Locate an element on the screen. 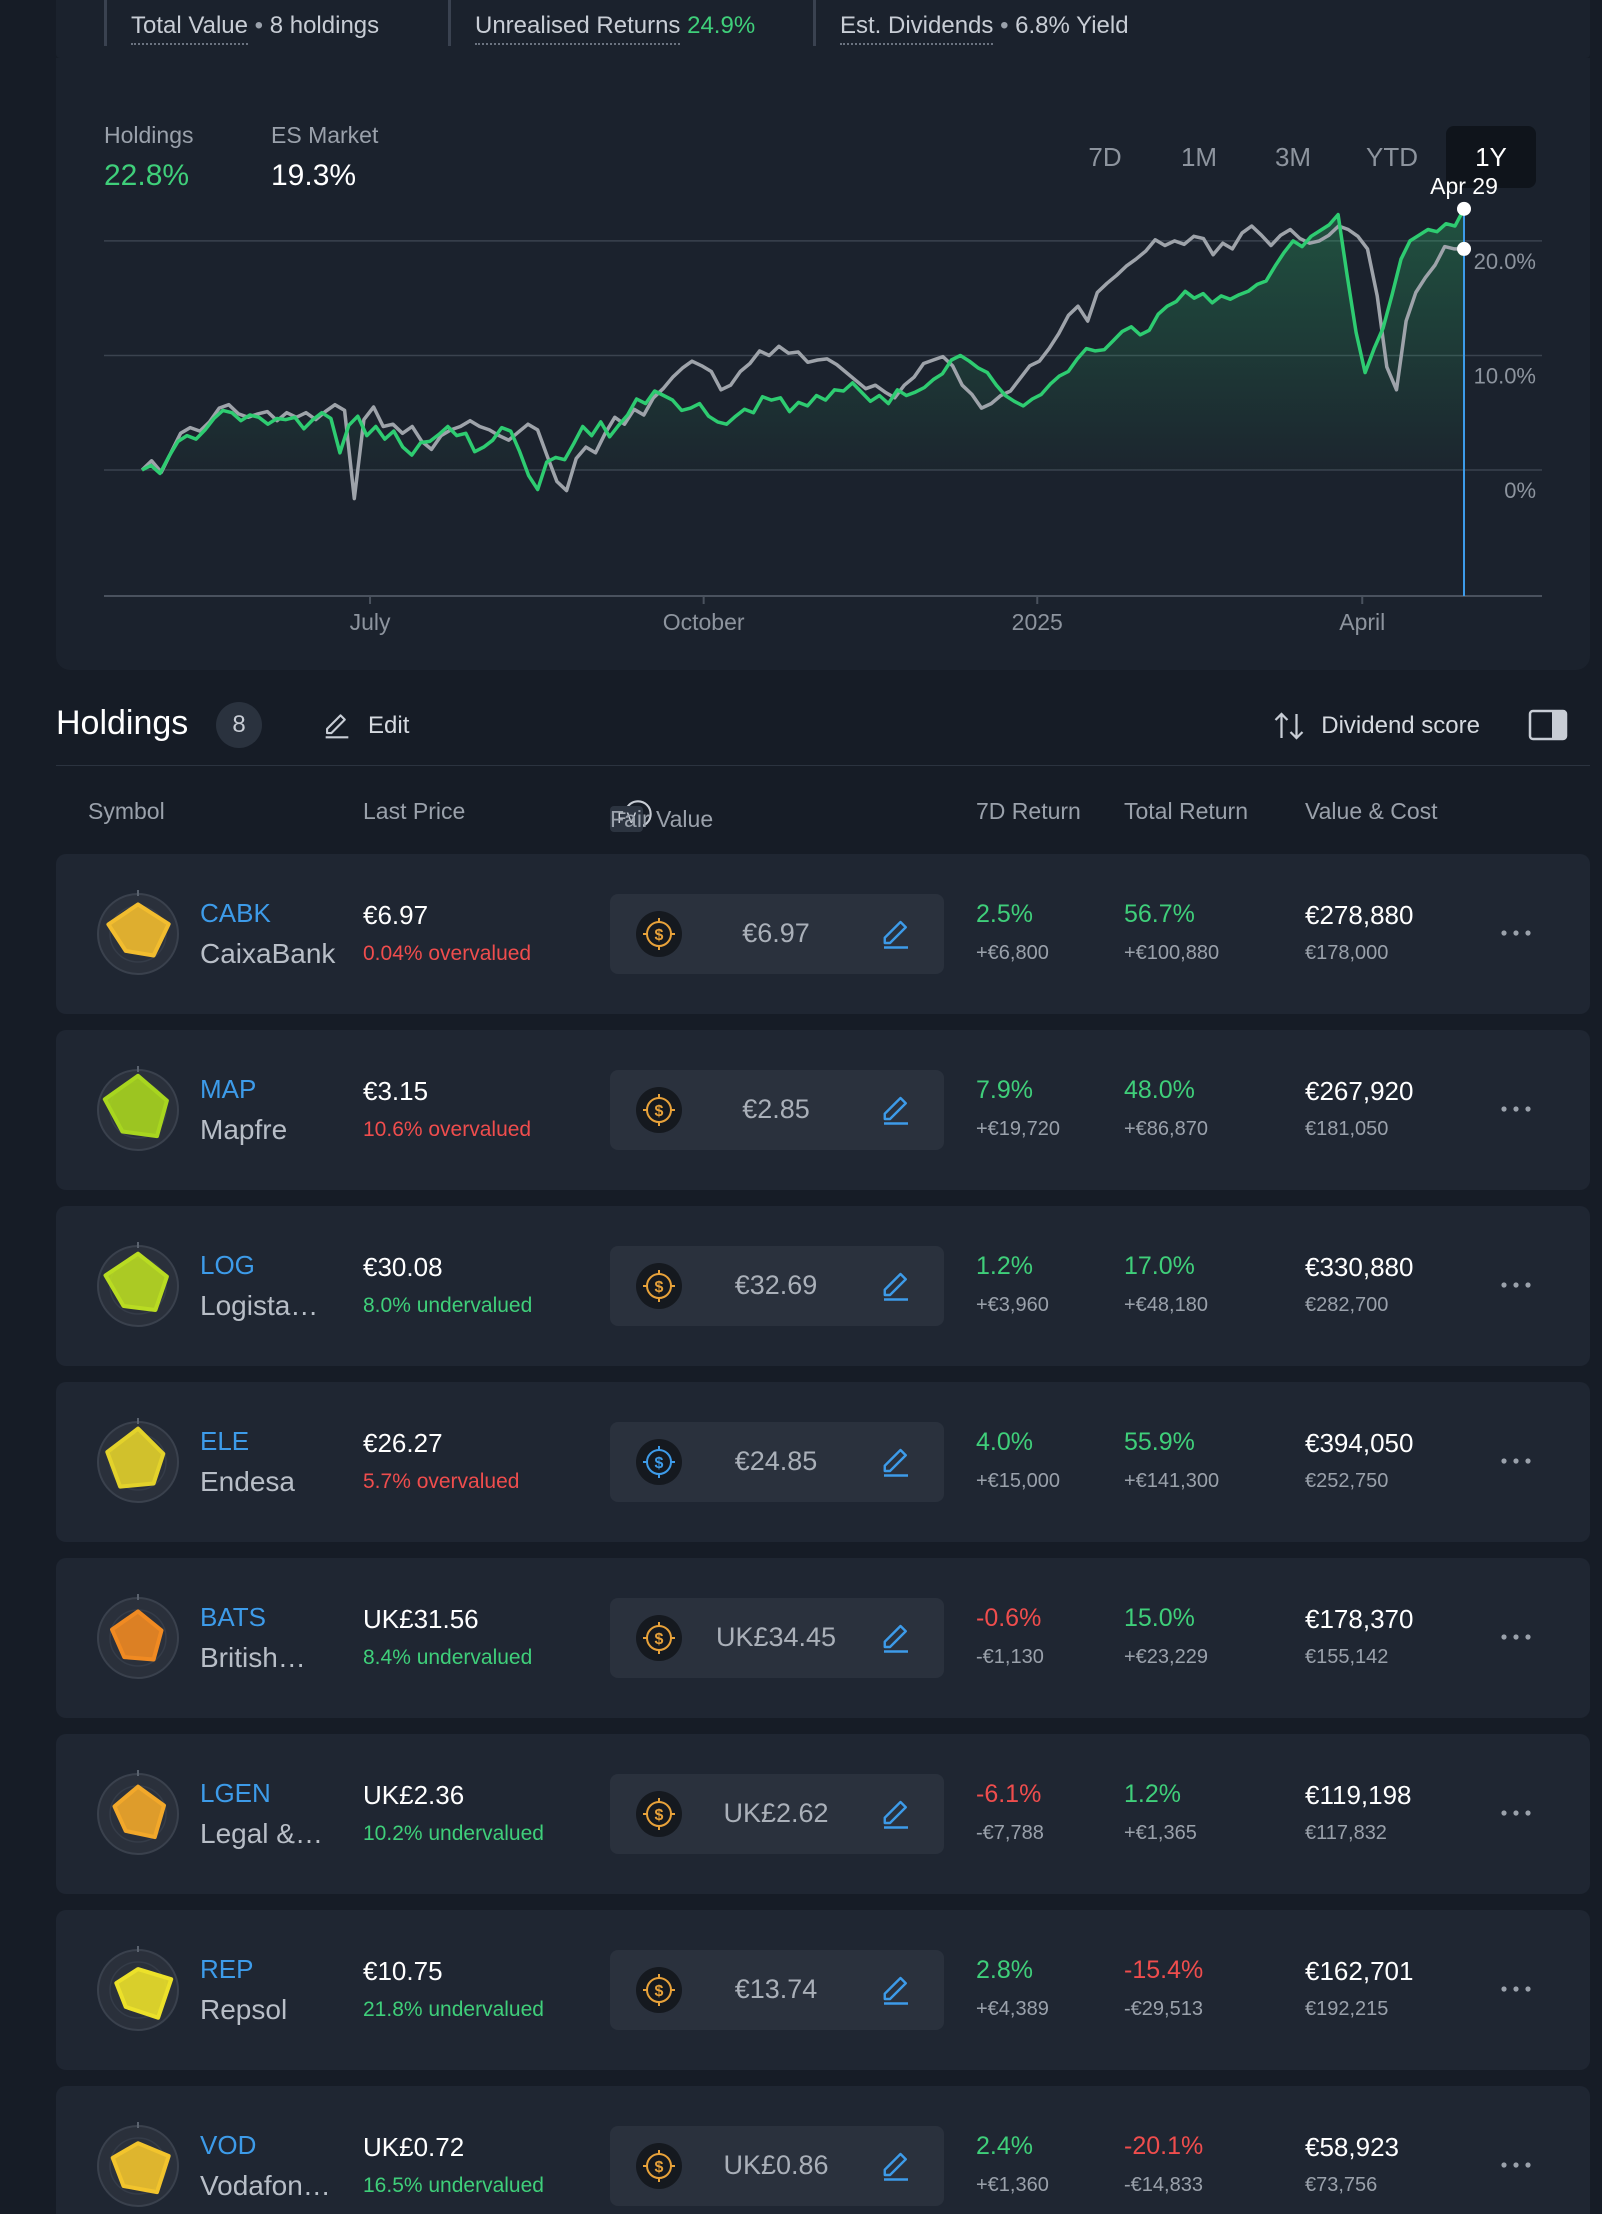 This screenshot has height=2214, width=1602. seven-day-return-amount: +€4,389 is located at coordinates (1012, 2009).